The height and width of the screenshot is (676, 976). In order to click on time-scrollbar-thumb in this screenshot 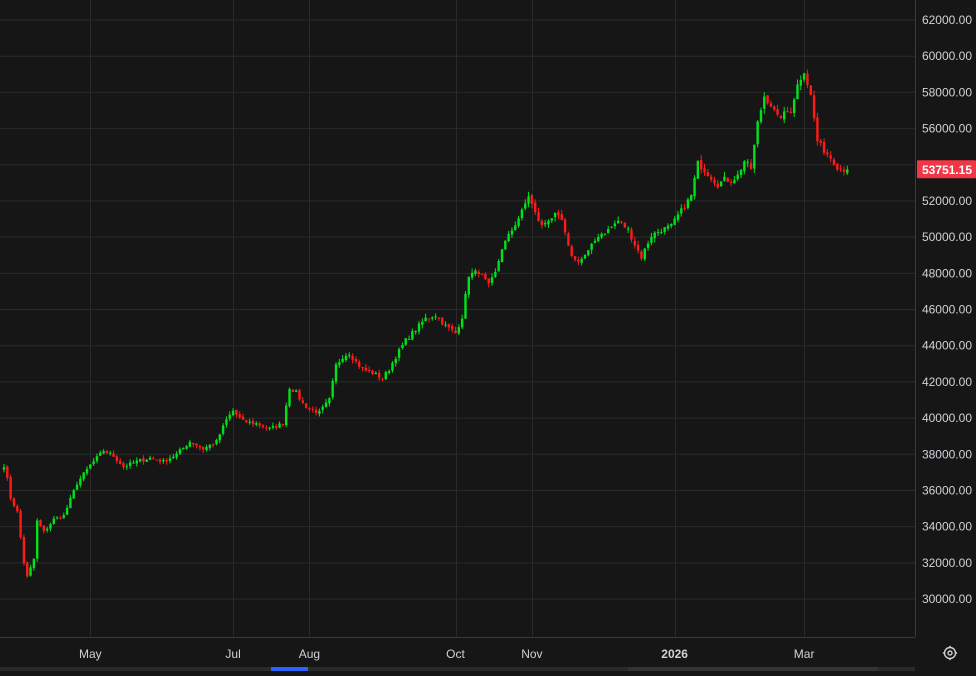, I will do `click(289, 669)`.